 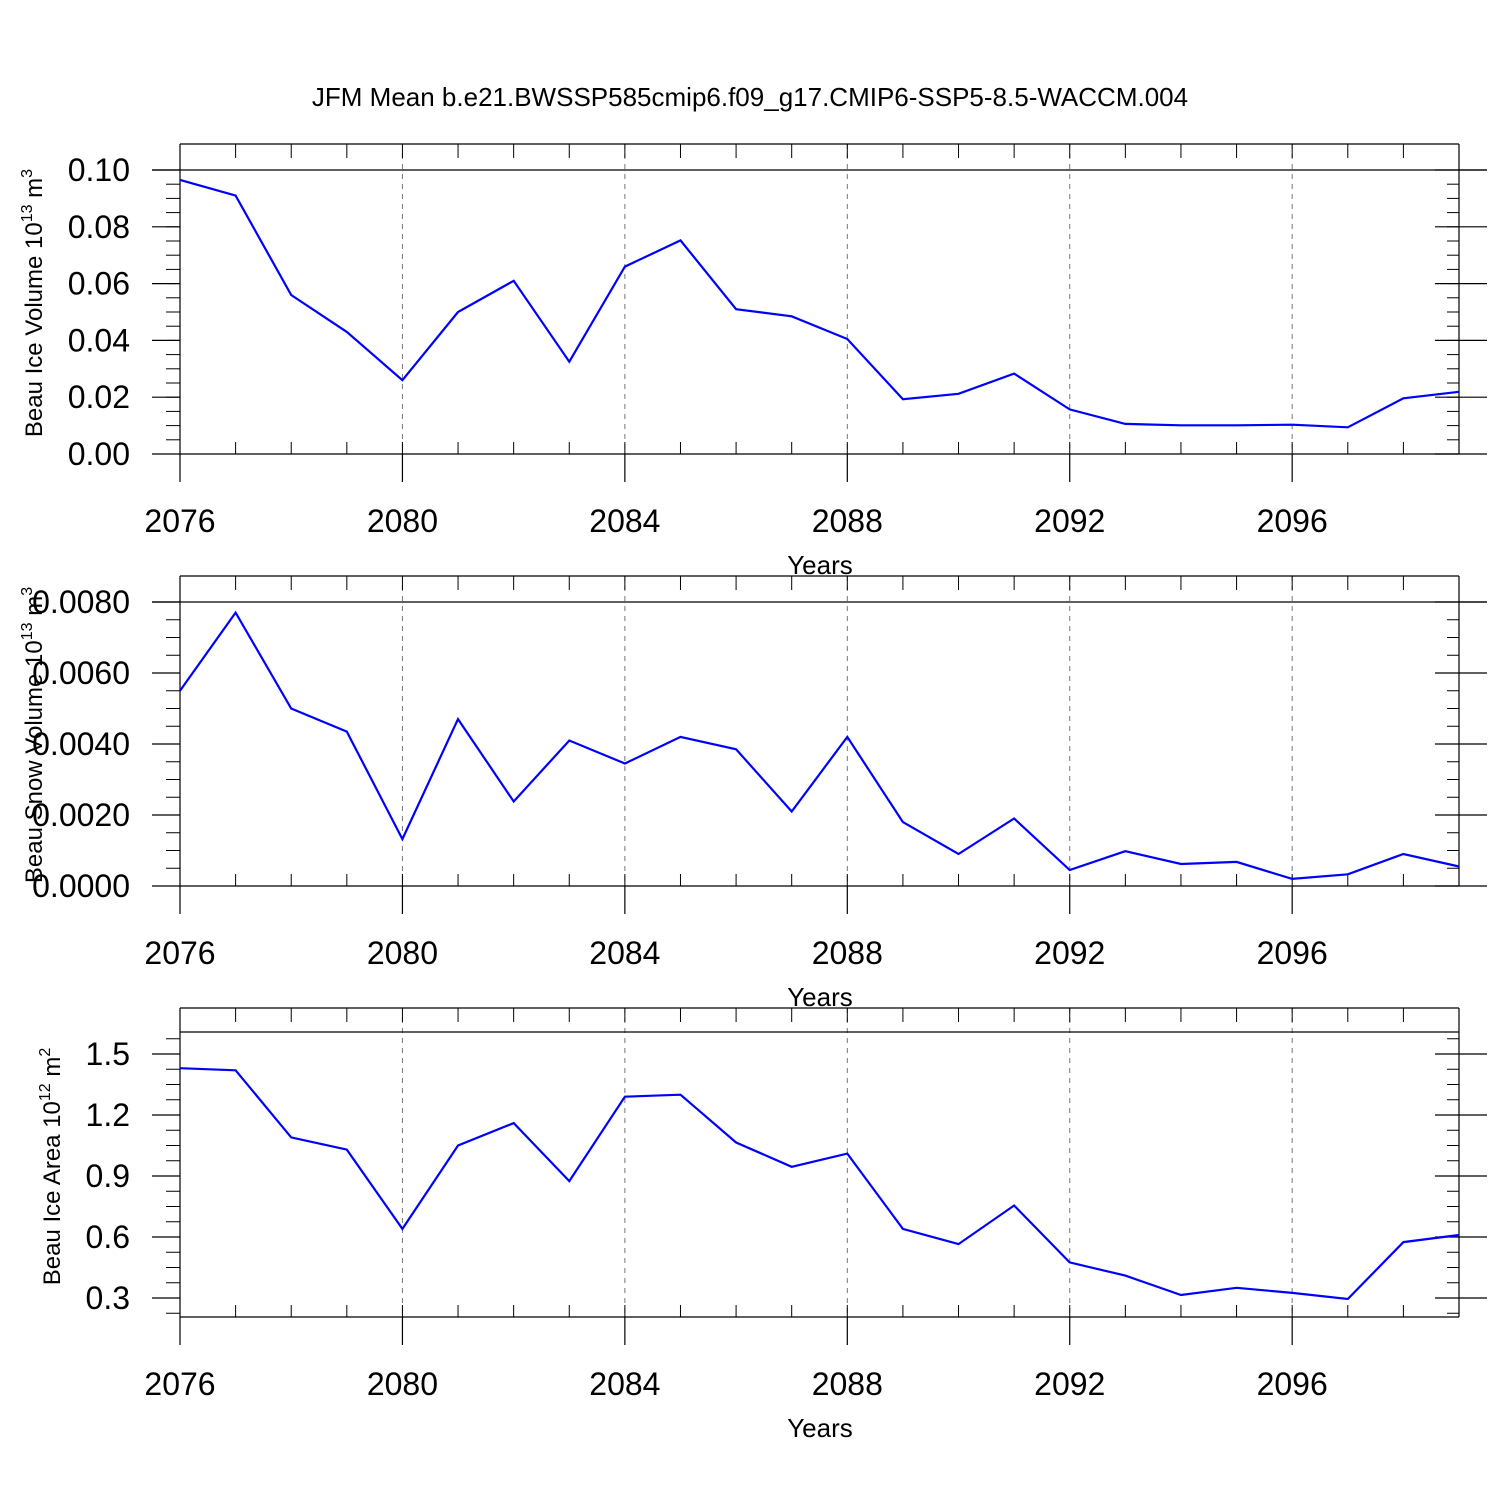 I want to click on y-tick-label: 0.04, so click(x=99, y=340).